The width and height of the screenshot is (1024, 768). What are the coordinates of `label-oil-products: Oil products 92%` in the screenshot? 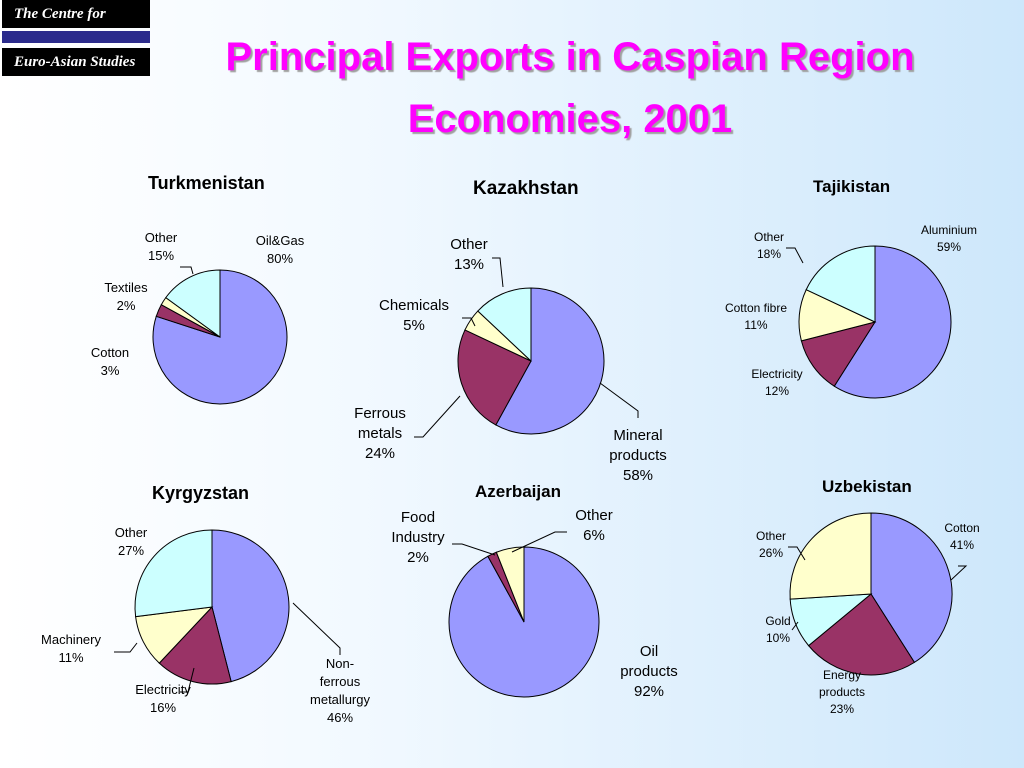 It's located at (649, 671).